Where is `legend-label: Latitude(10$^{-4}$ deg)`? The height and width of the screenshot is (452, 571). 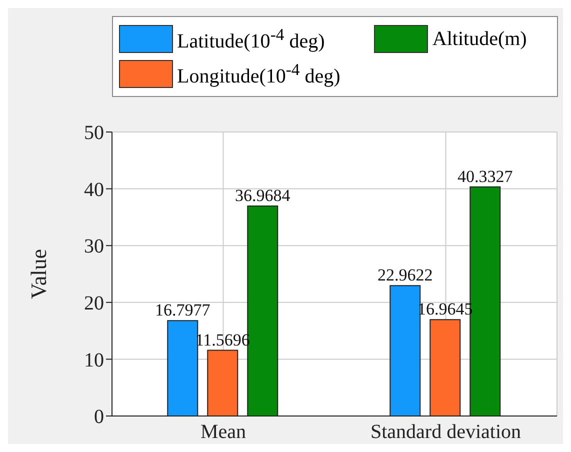
legend-label: Latitude(10$^{-4}$ deg) is located at coordinates (251, 39).